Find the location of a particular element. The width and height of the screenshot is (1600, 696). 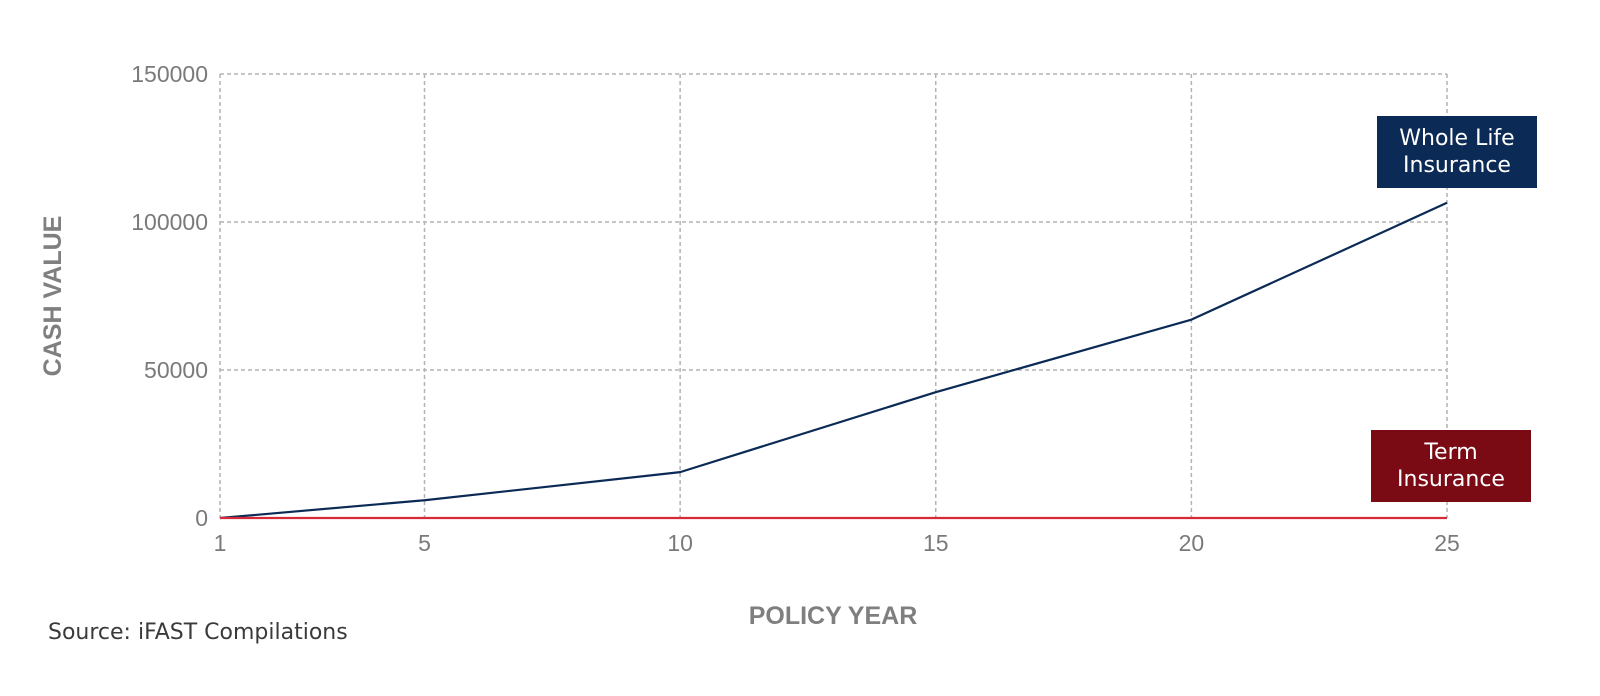

x-tick-labels: 1 5 10 15 20 25 is located at coordinates (837, 543).